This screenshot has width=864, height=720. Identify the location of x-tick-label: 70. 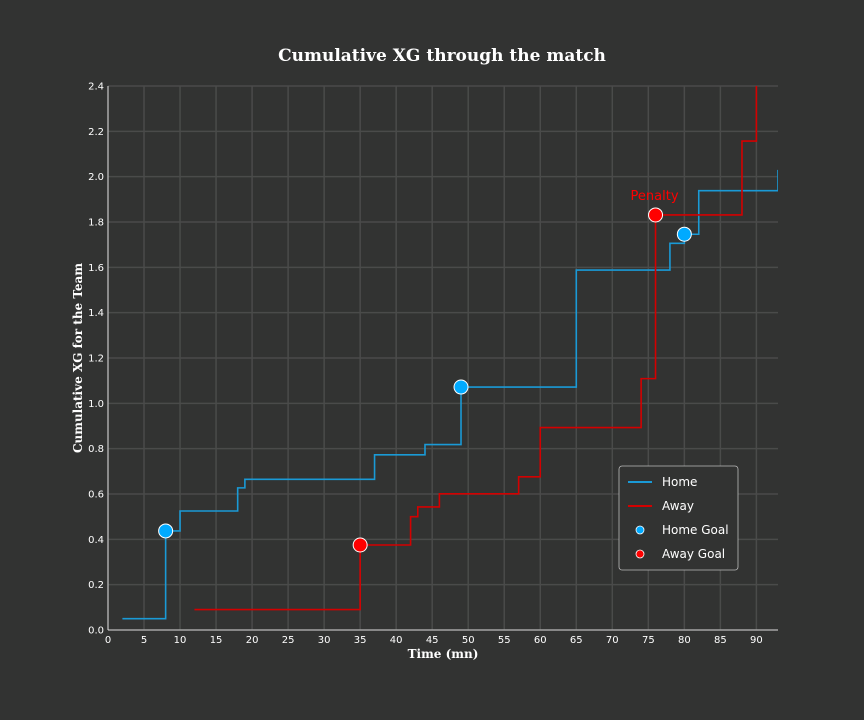
(612, 640).